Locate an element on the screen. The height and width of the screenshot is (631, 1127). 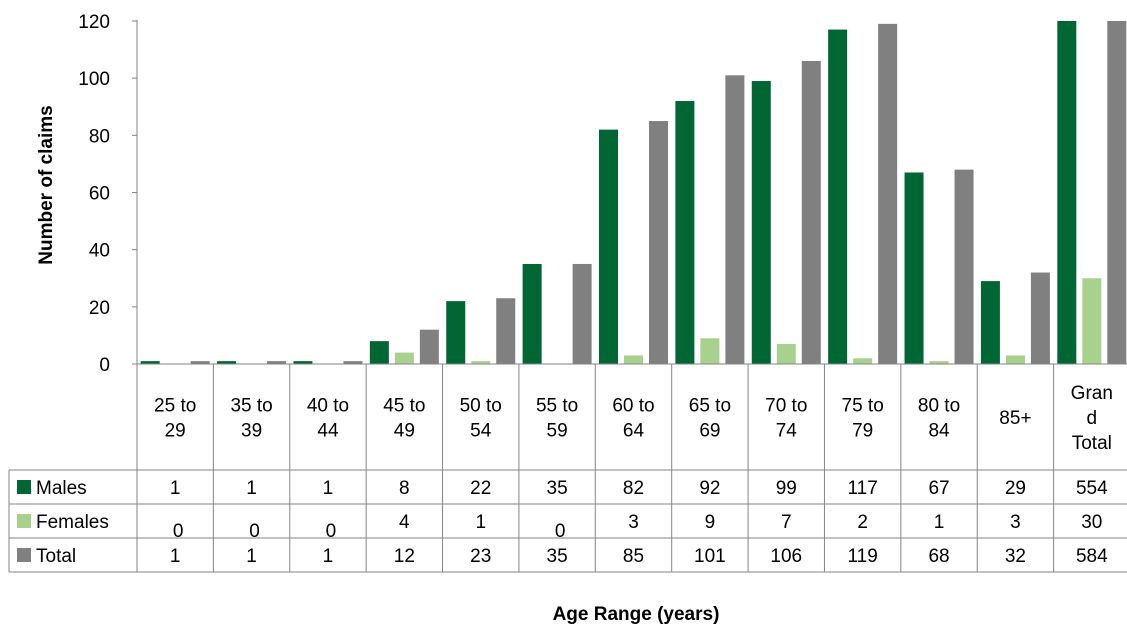
y-tick-label: 0 is located at coordinates (104, 365).